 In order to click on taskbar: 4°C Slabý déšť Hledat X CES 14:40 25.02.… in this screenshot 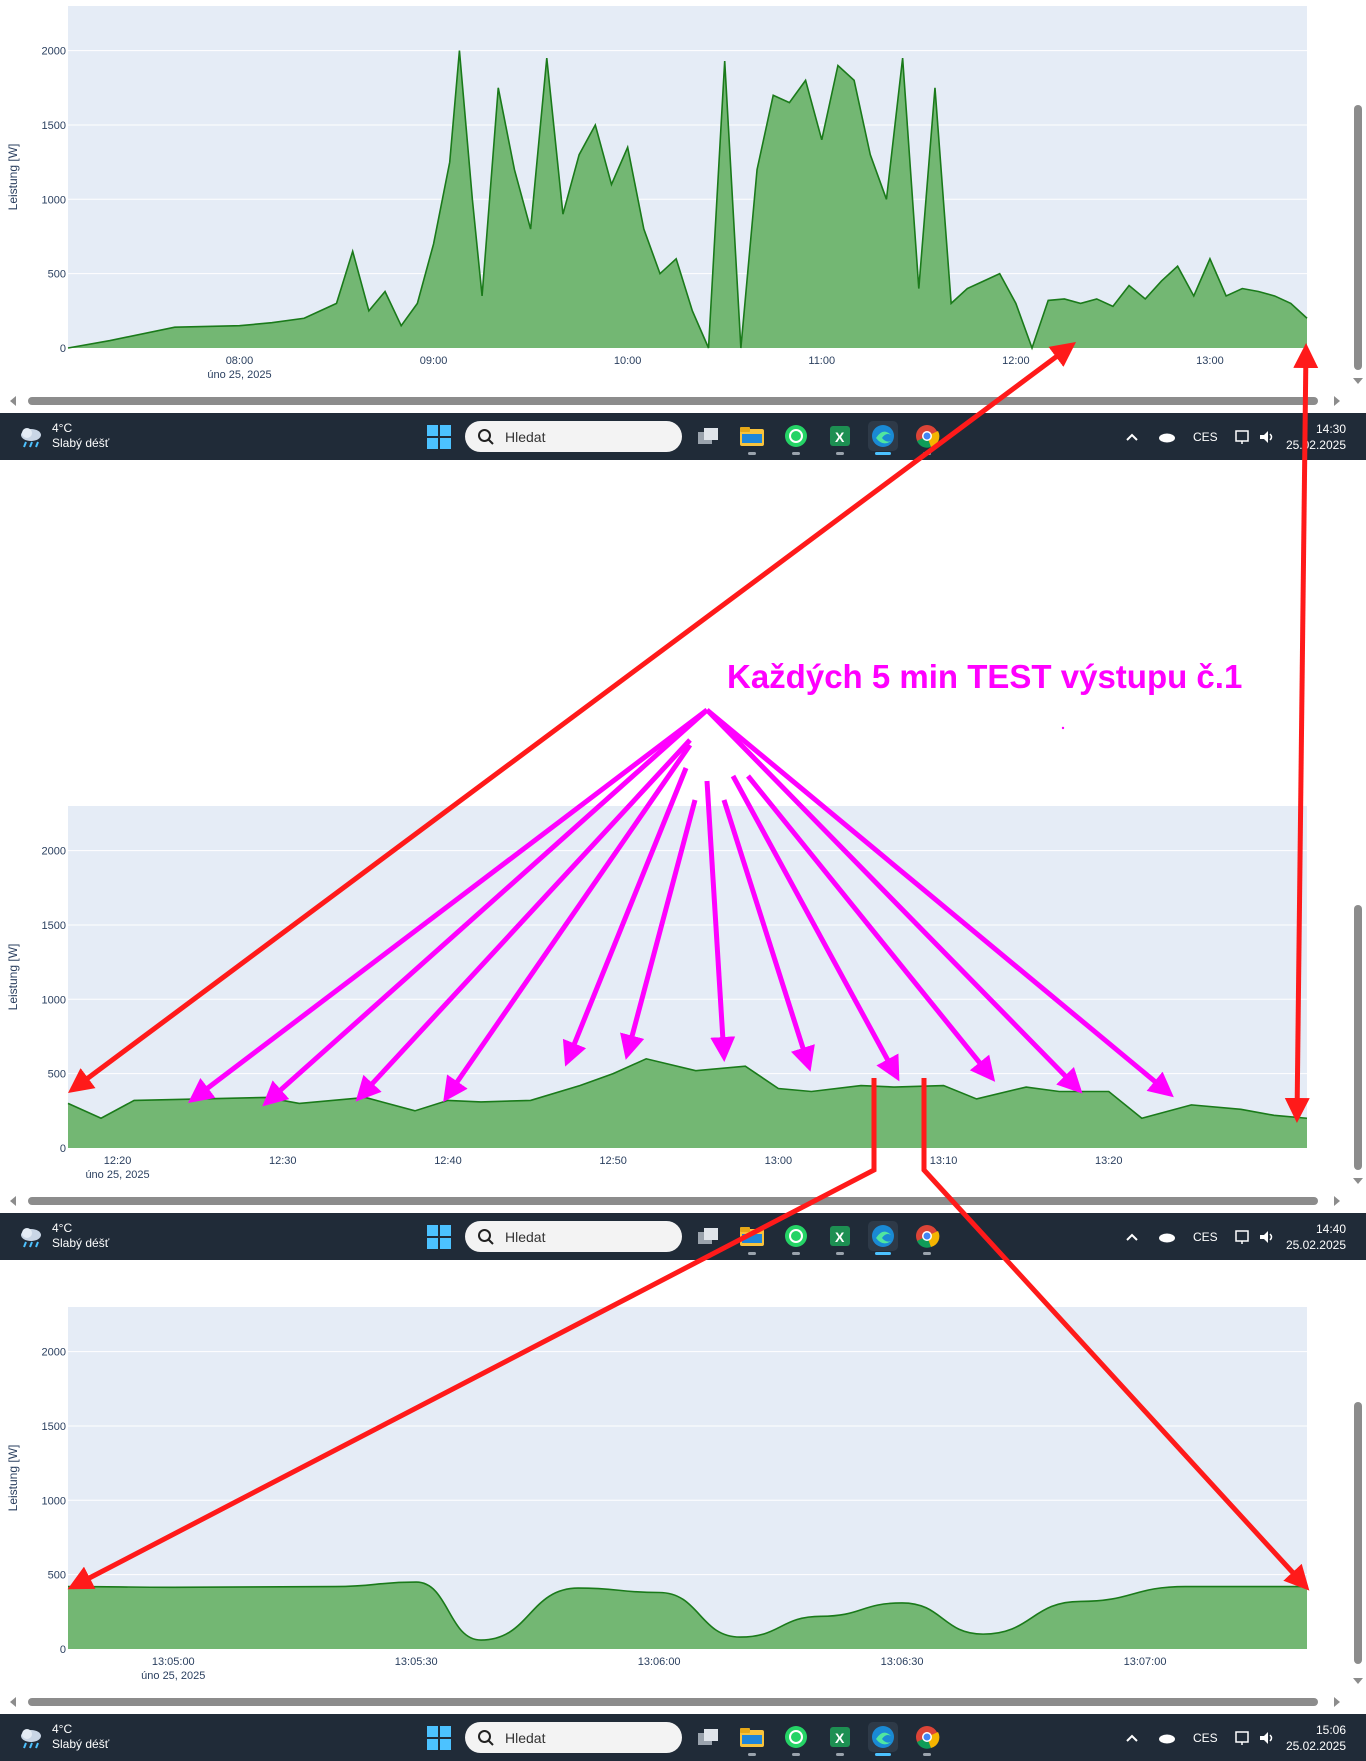, I will do `click(683, 1236)`.